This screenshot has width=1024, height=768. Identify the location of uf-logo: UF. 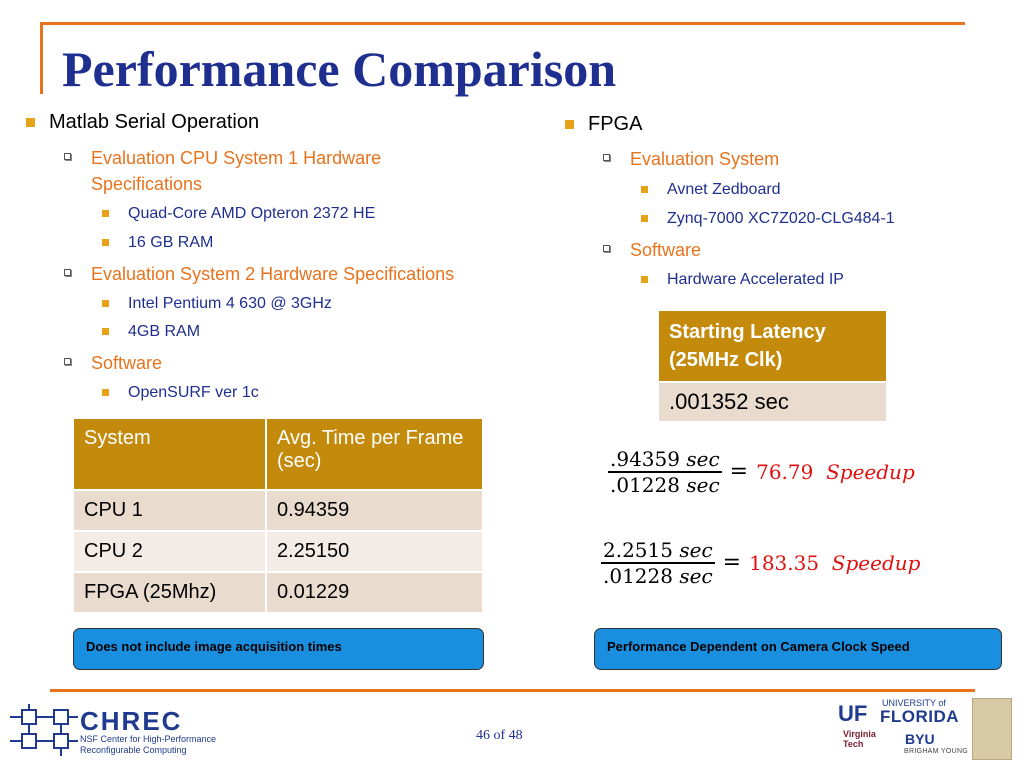
(853, 713).